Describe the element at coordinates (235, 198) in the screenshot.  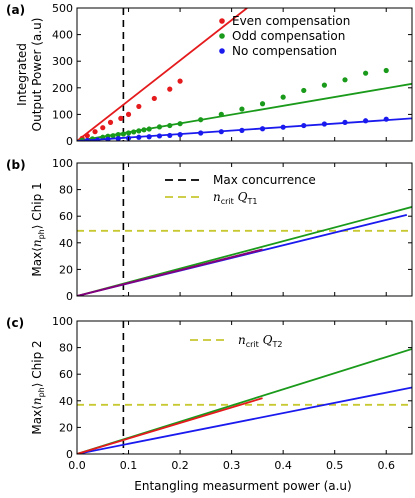
I see `legend-label: ncrit QT1` at that location.